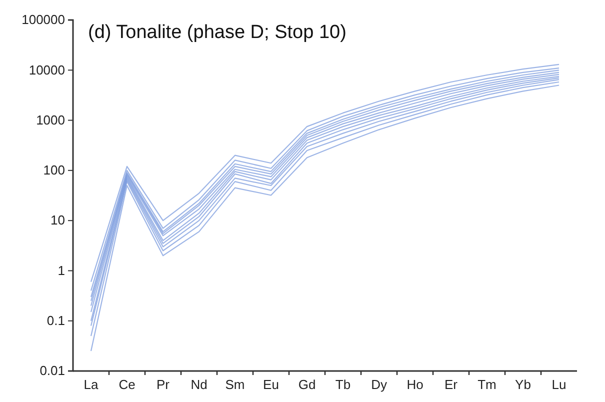  Describe the element at coordinates (343, 384) in the screenshot. I see `x-tick-label: Tb` at that location.